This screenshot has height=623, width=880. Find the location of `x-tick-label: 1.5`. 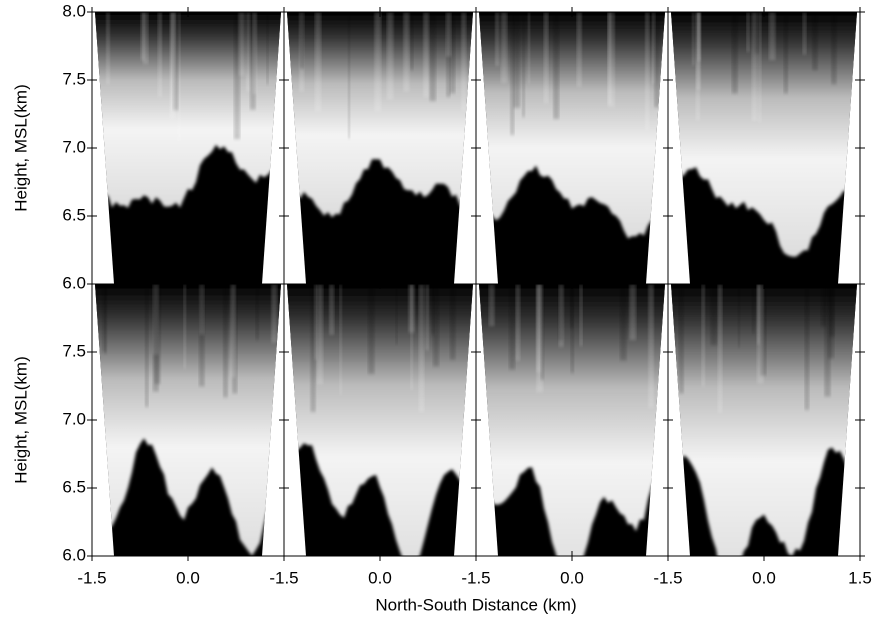

x-tick-label: 1.5 is located at coordinates (860, 577).